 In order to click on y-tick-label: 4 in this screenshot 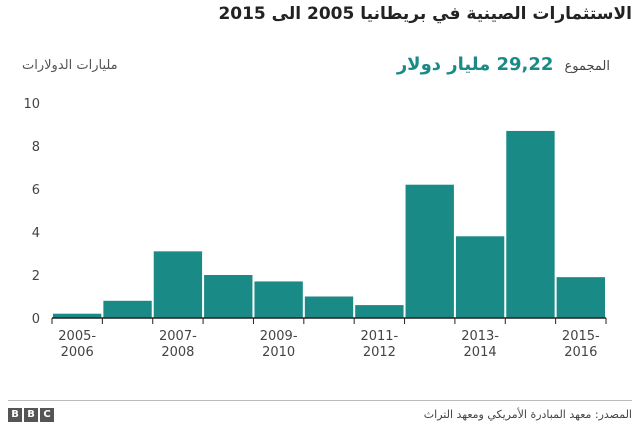, I will do `click(36, 233)`.